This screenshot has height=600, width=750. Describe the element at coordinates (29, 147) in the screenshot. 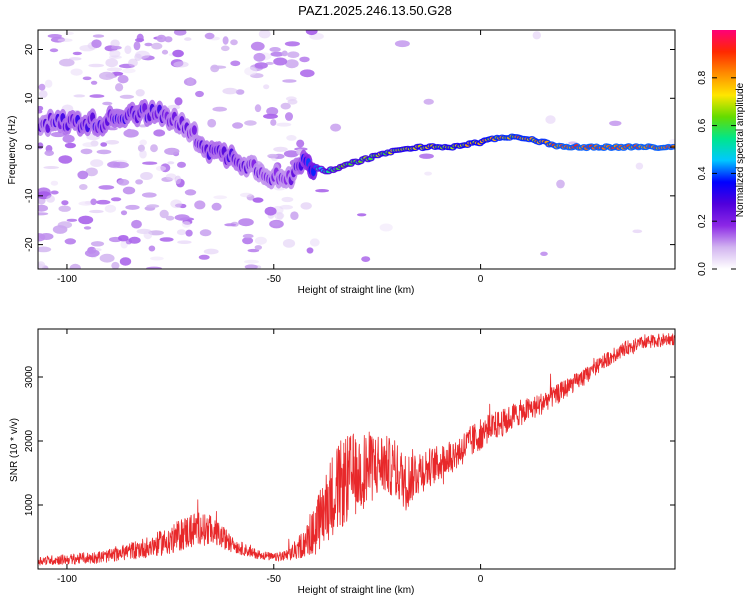

I see `spectrogram-y-tick-label: 0` at that location.